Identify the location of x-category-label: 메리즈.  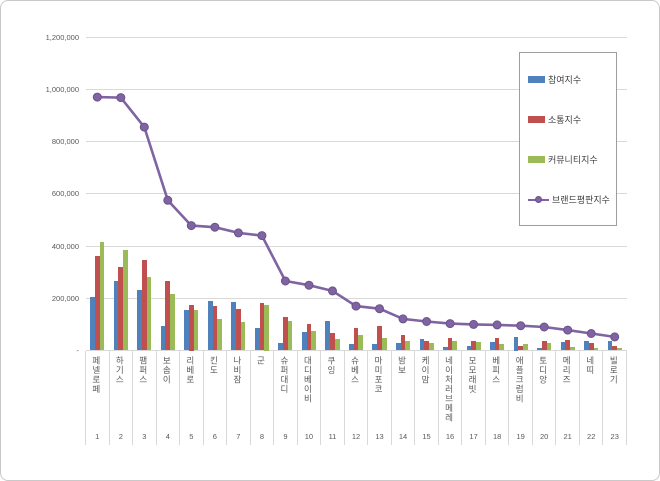
(566, 370).